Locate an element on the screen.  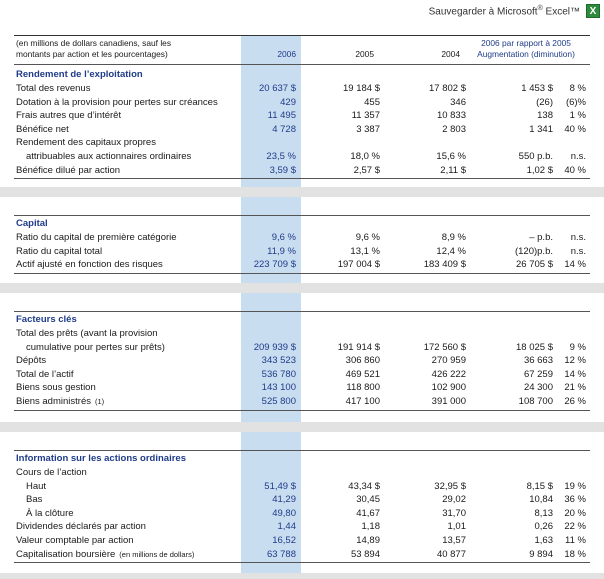
header-col-2005: 2005 is located at coordinates (364, 54).